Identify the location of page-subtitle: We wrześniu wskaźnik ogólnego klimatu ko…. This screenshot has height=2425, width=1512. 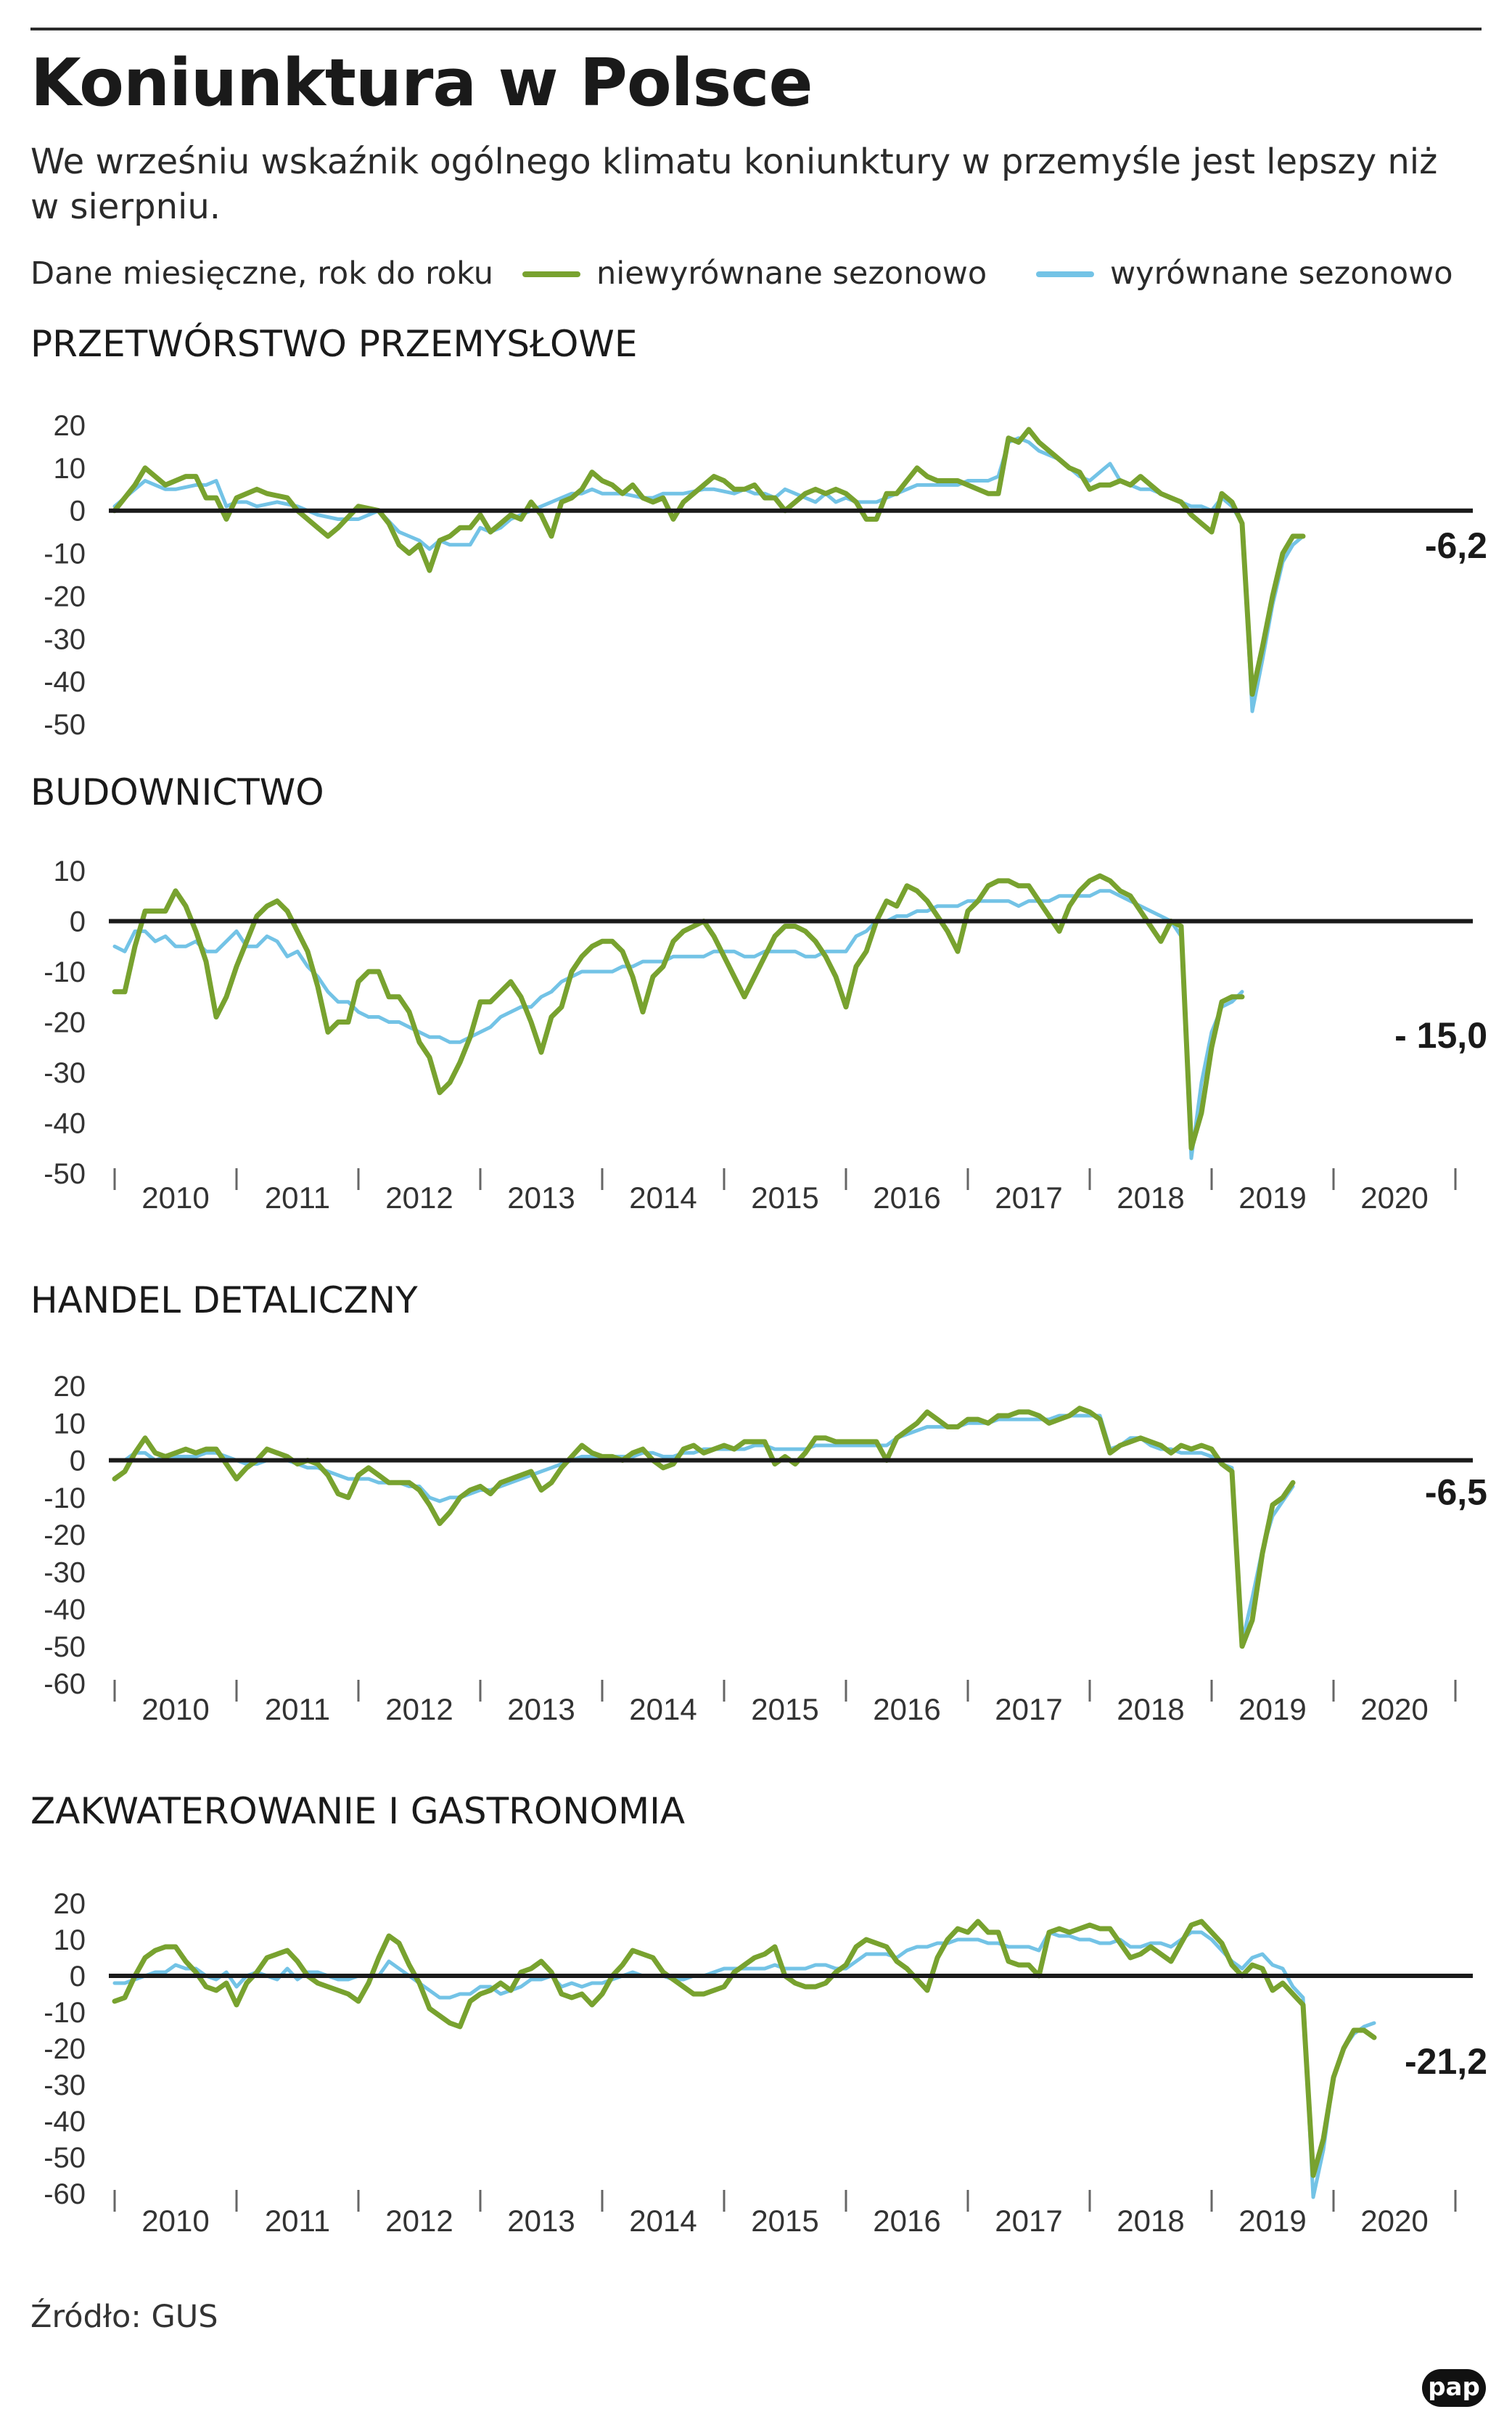
(734, 184).